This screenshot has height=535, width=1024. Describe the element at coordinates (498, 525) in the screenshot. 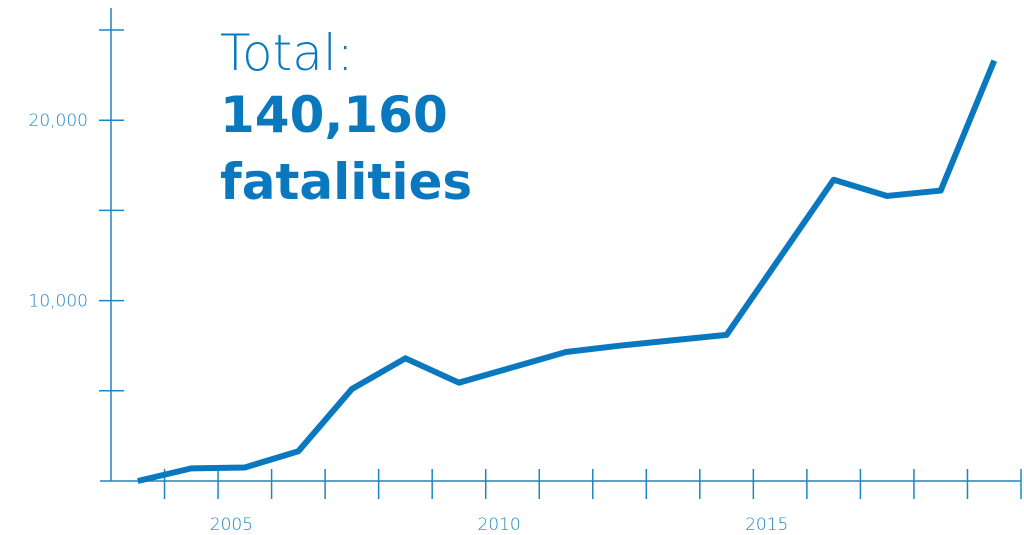

I see `x-tick-label: 2010` at that location.